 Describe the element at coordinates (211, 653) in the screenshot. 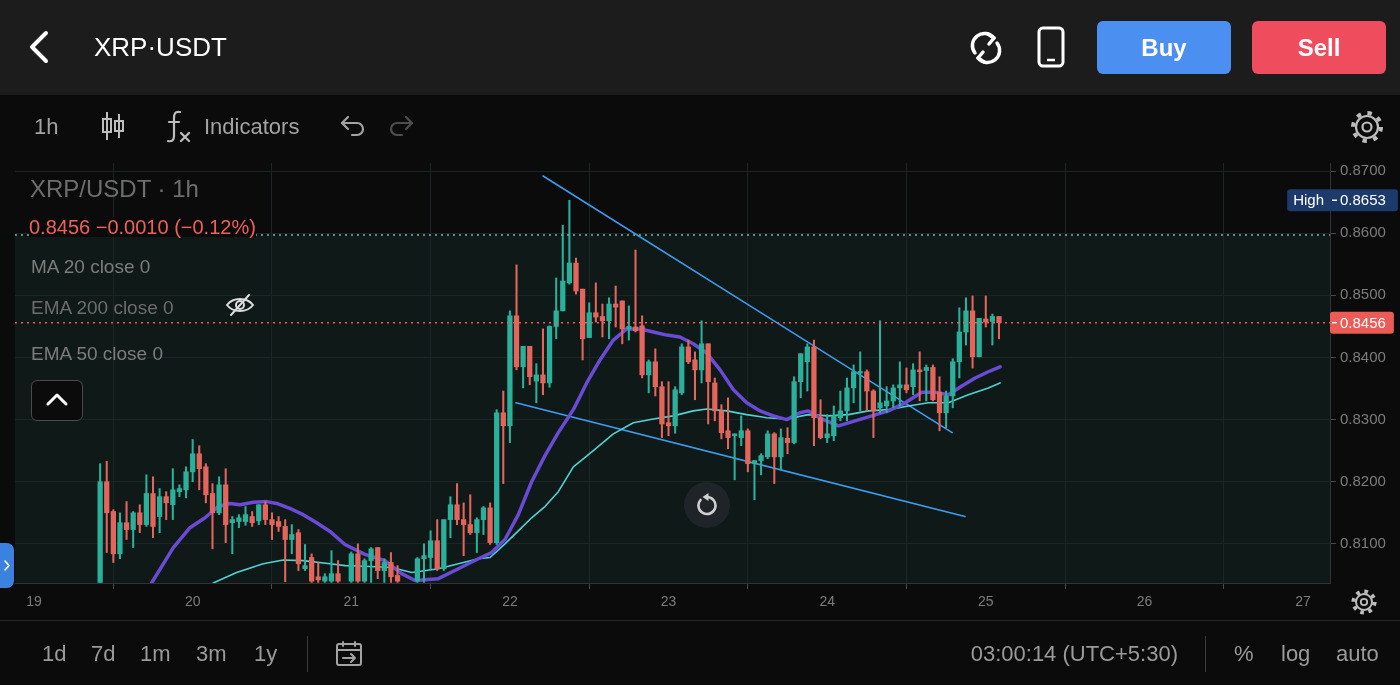

I see `text: 3m` at that location.